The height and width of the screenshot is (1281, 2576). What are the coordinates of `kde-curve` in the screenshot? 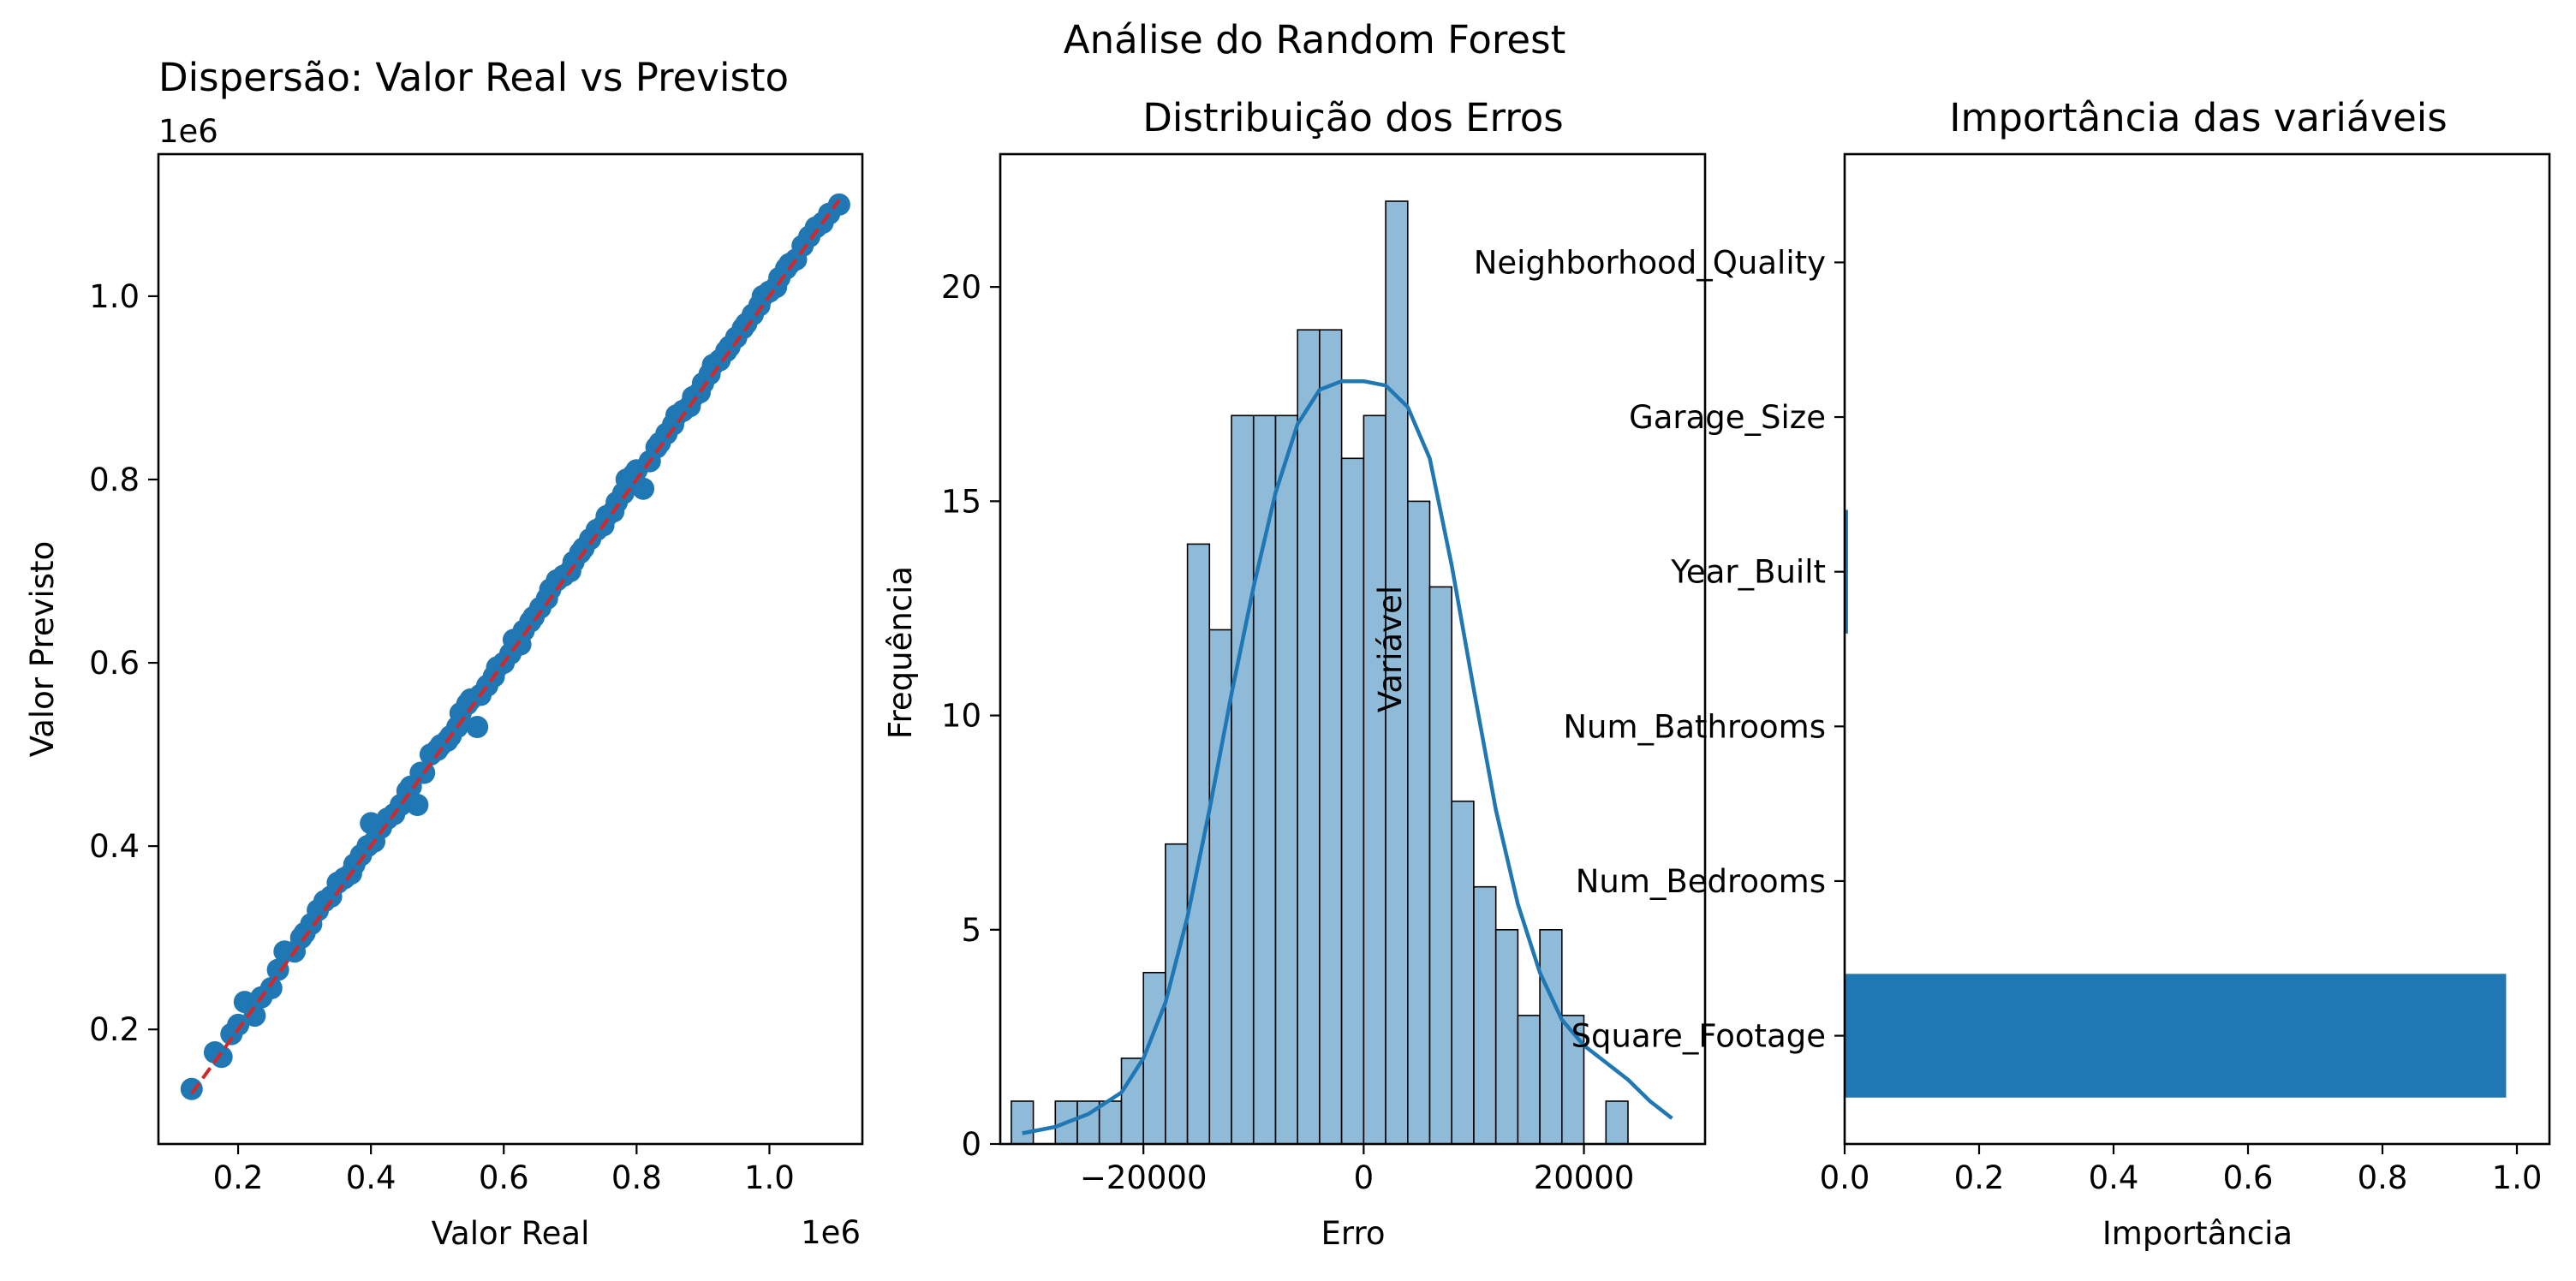 It's located at (1347, 756).